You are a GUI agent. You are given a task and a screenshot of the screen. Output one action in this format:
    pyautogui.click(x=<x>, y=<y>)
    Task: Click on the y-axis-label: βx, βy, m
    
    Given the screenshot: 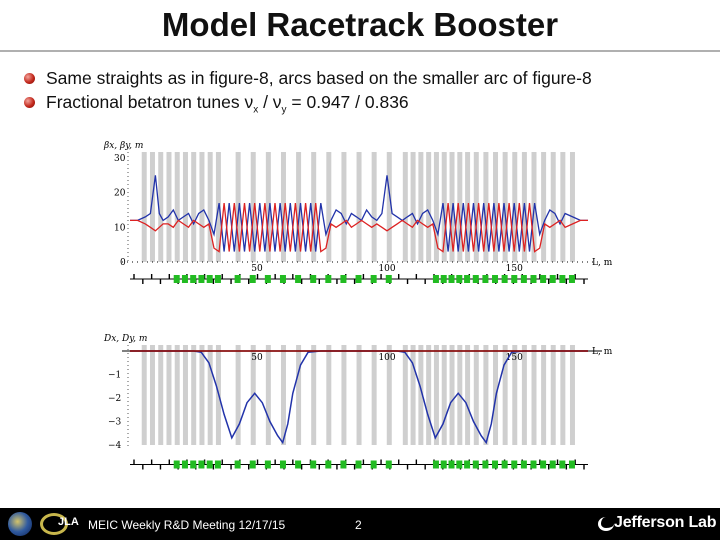 What is the action you would take?
    pyautogui.click(x=123, y=146)
    